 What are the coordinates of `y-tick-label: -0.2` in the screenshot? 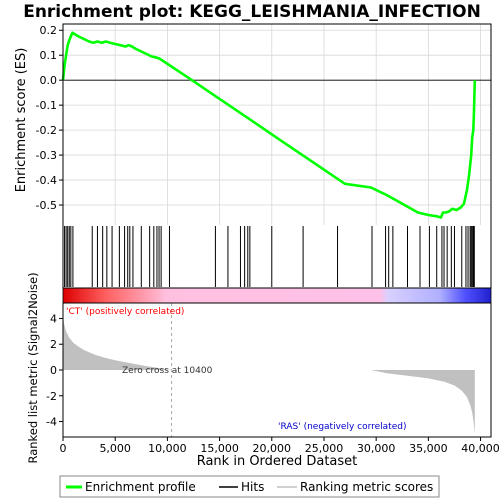 It's located at (46, 130).